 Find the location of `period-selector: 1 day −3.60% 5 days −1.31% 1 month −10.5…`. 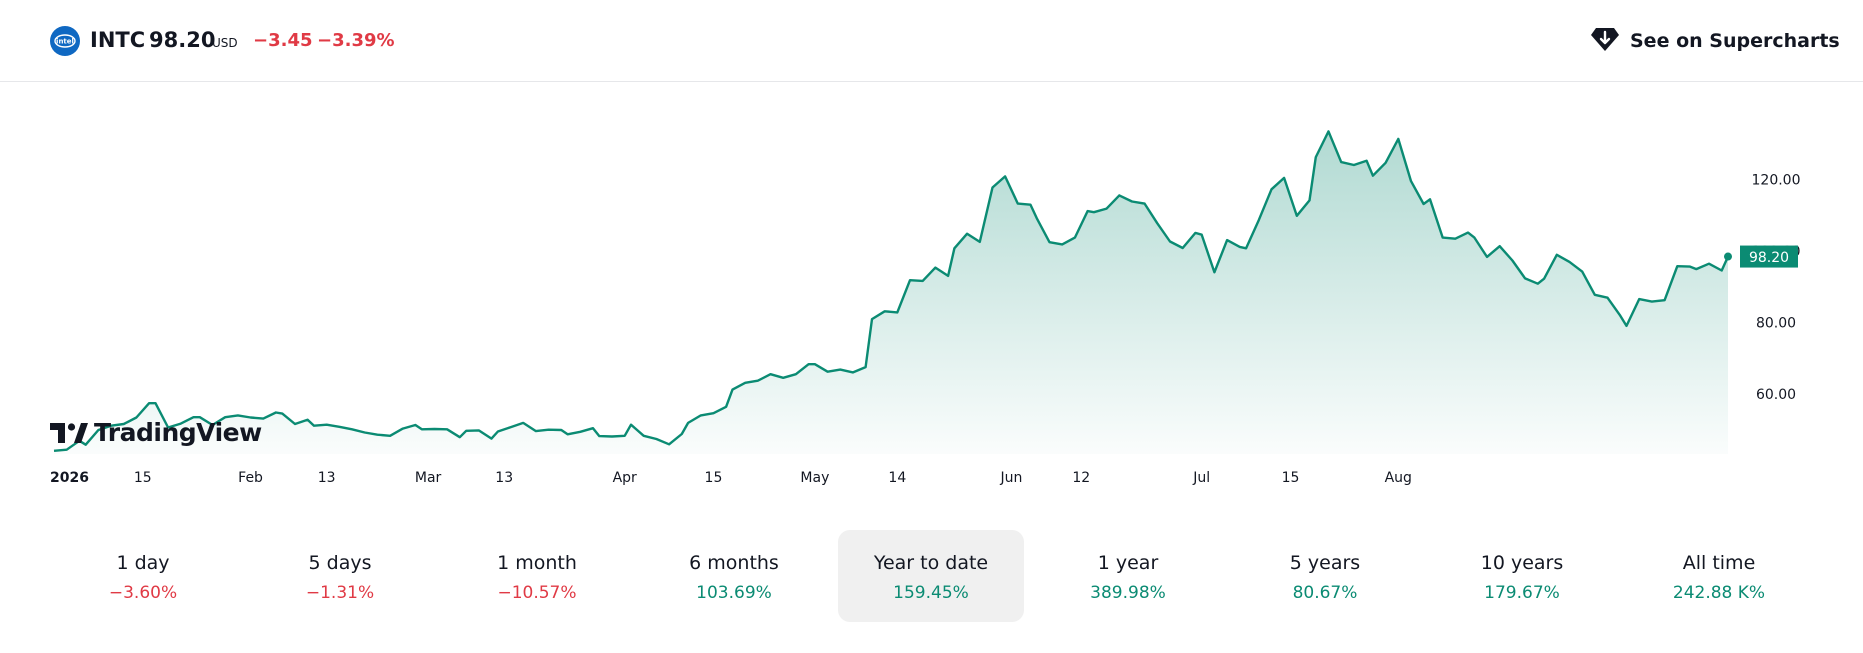

period-selector: 1 day −3.60% 5 days −1.31% 1 month −10.5… is located at coordinates (935, 576).